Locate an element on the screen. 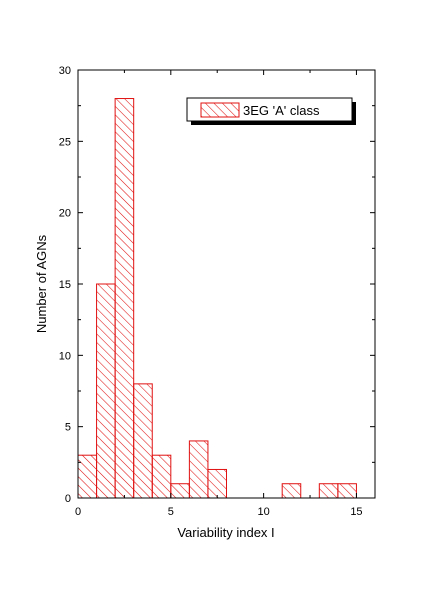  legend: 3EG 'A' class is located at coordinates (271, 111).